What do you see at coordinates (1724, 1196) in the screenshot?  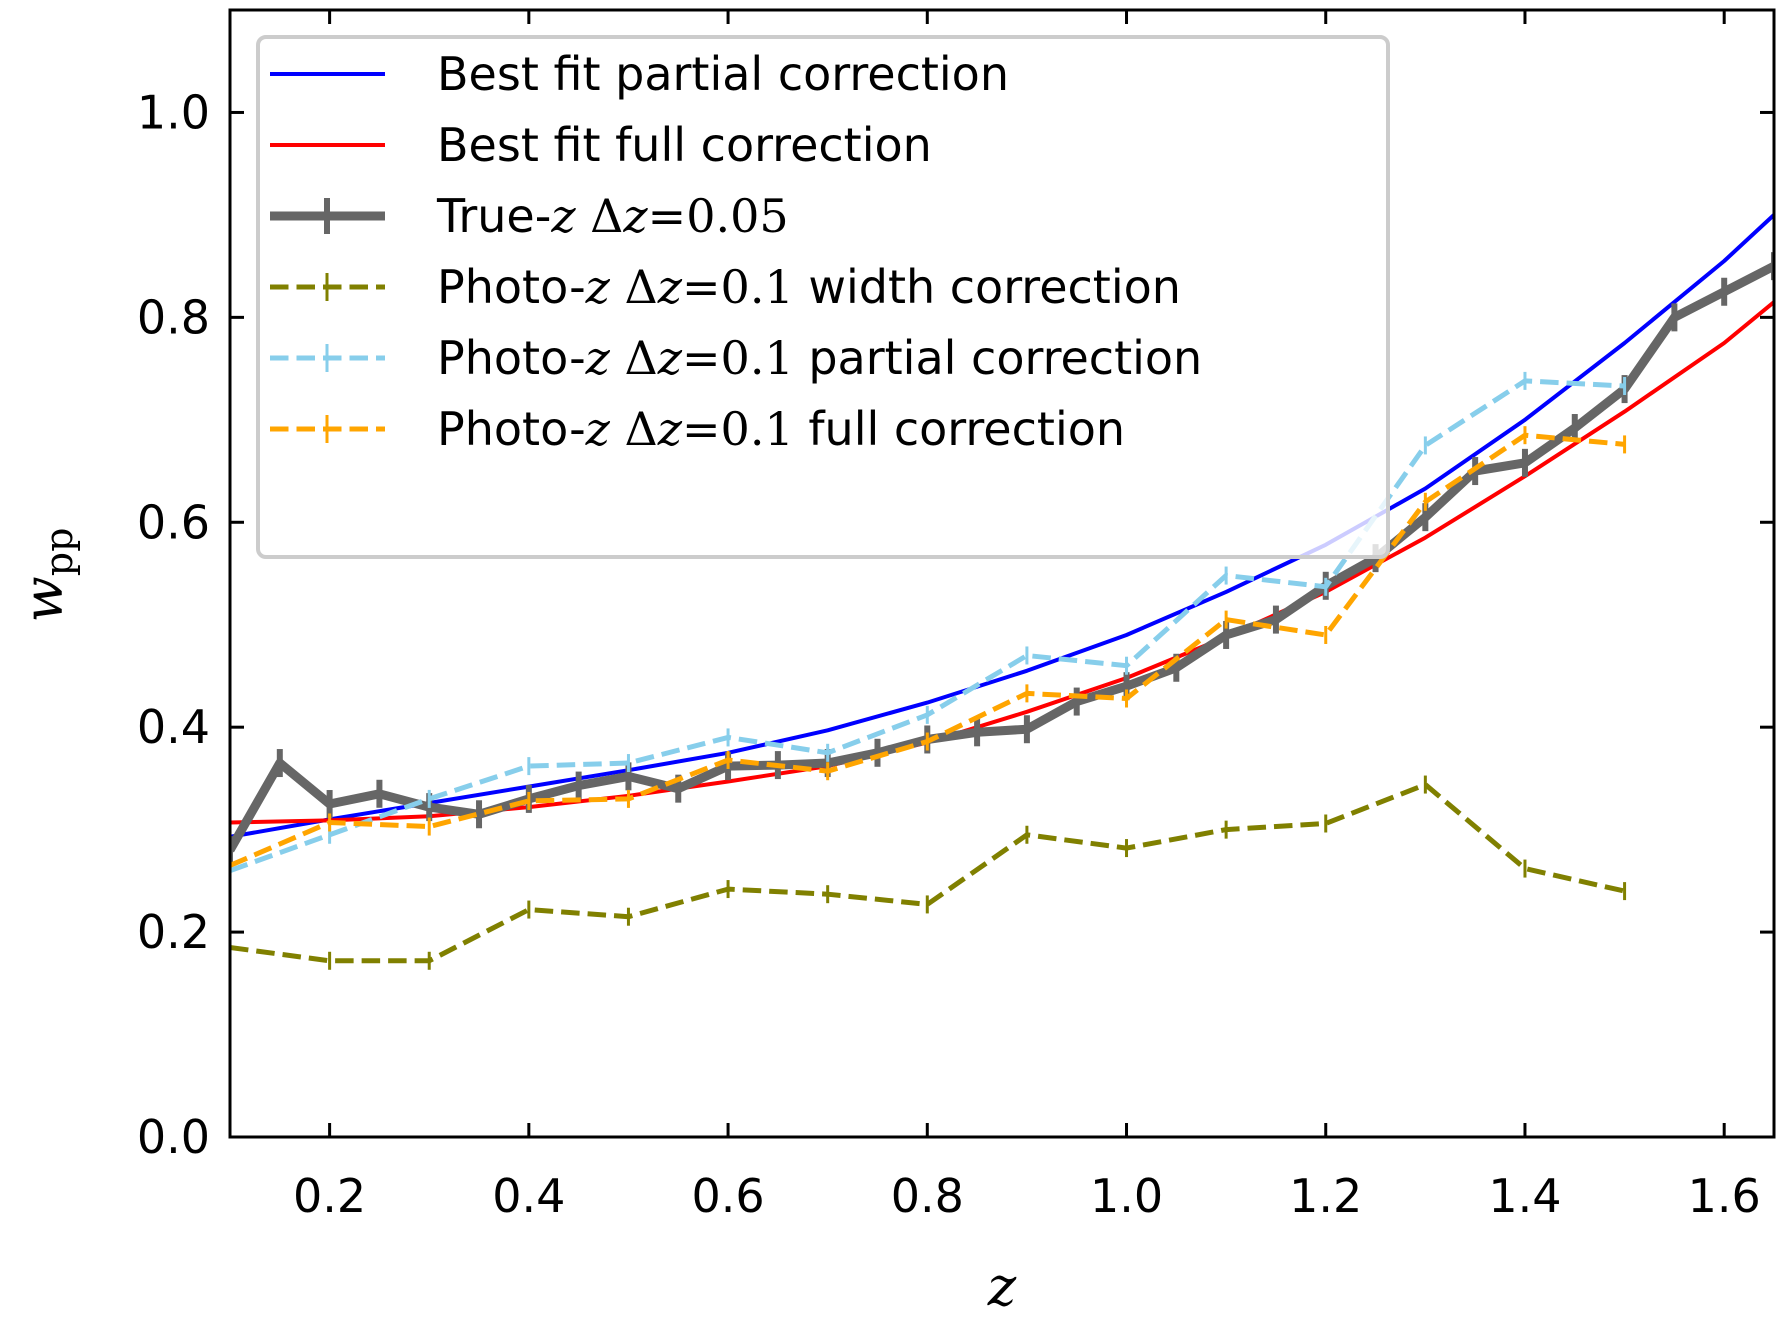 I see `x-tick-label: 1.6` at bounding box center [1724, 1196].